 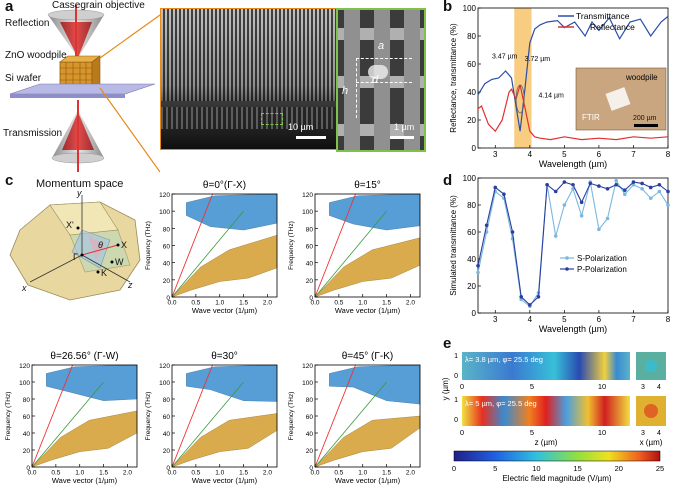 What do you see at coordinates (456, 356) in the screenshot?
I see `e-ytick-1a: 1` at bounding box center [456, 356].